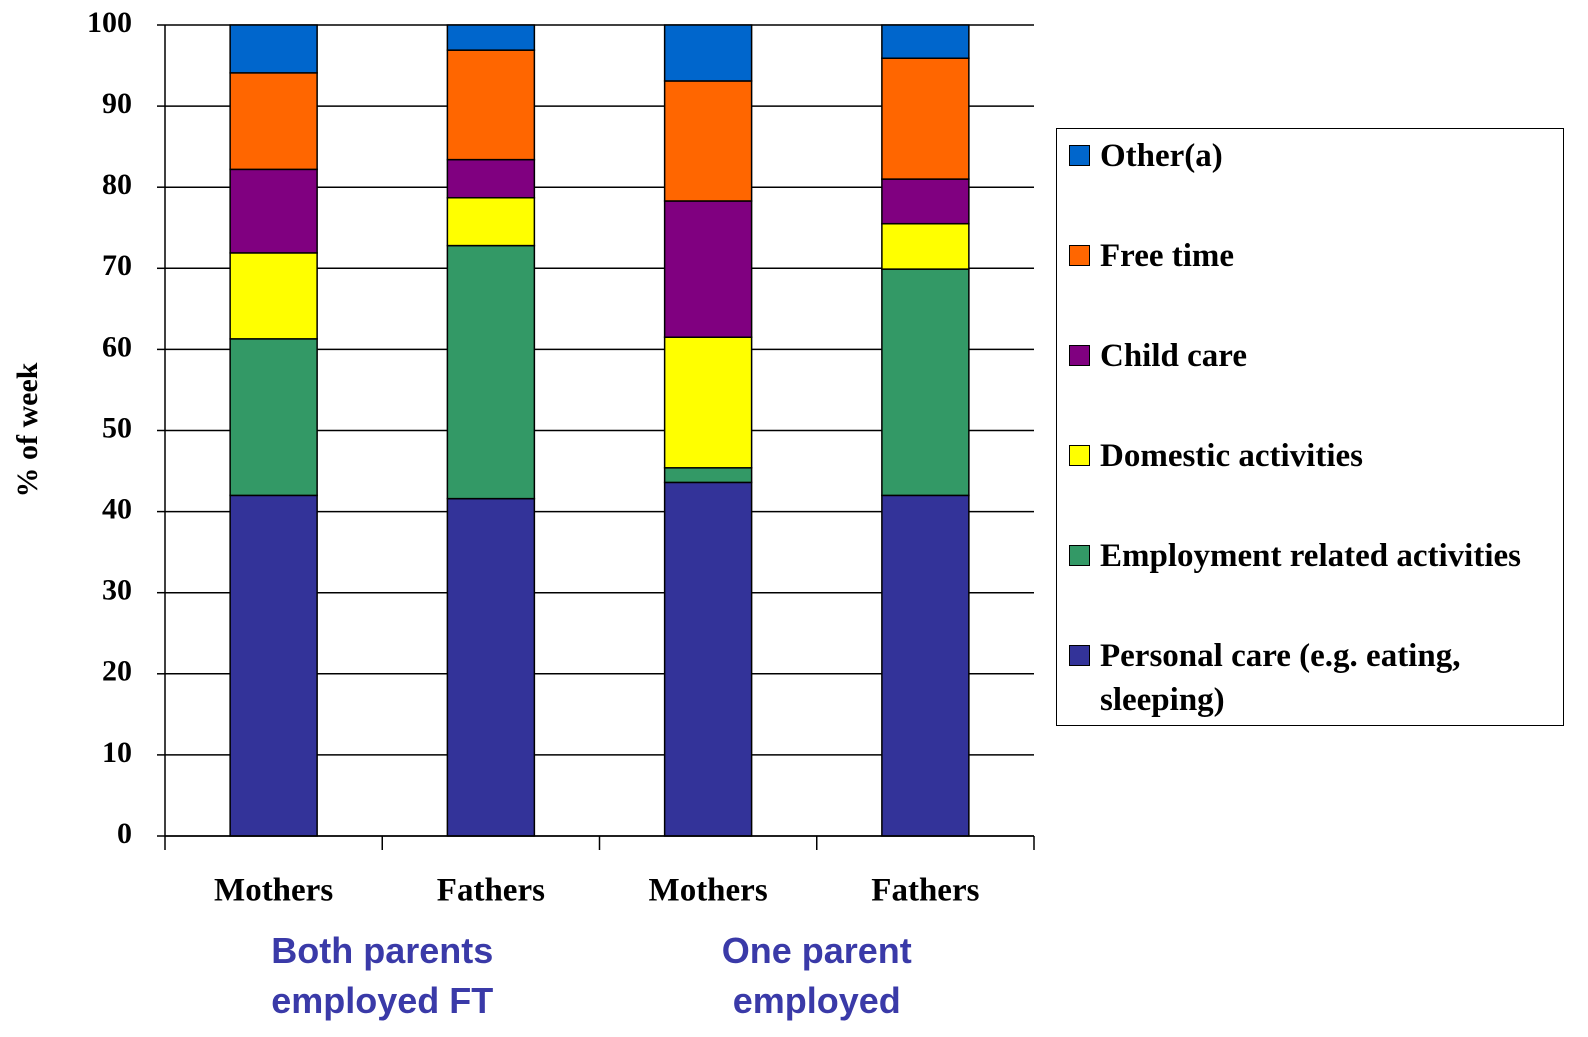 Image resolution: width=1588 pixels, height=1037 pixels. What do you see at coordinates (117, 590) in the screenshot?
I see `y-tick-label: 30` at bounding box center [117, 590].